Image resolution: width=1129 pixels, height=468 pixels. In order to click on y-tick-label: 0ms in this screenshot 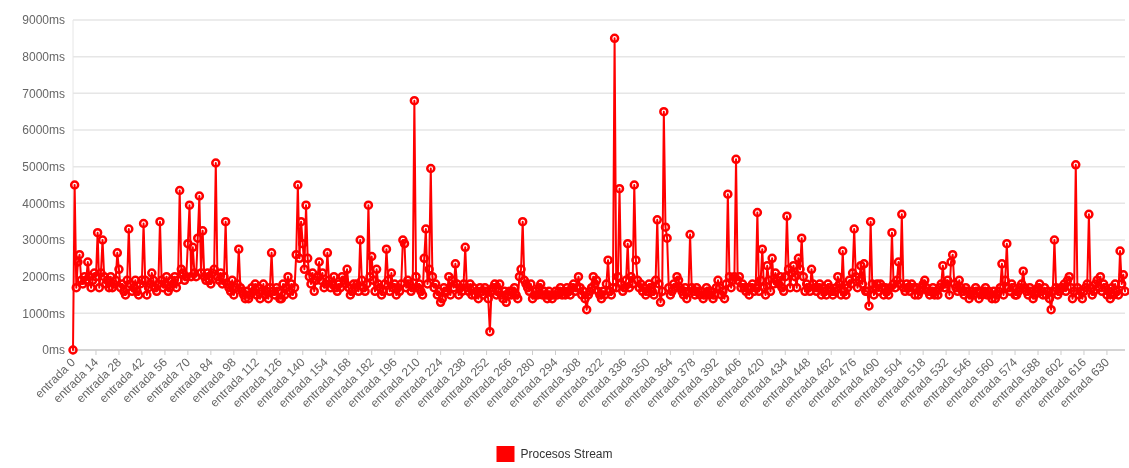, I will do `click(53, 350)`.